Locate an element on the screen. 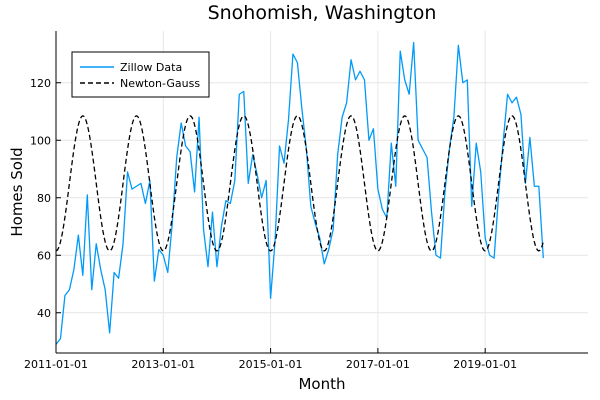 The height and width of the screenshot is (400, 600). legend-box is located at coordinates (140, 74).